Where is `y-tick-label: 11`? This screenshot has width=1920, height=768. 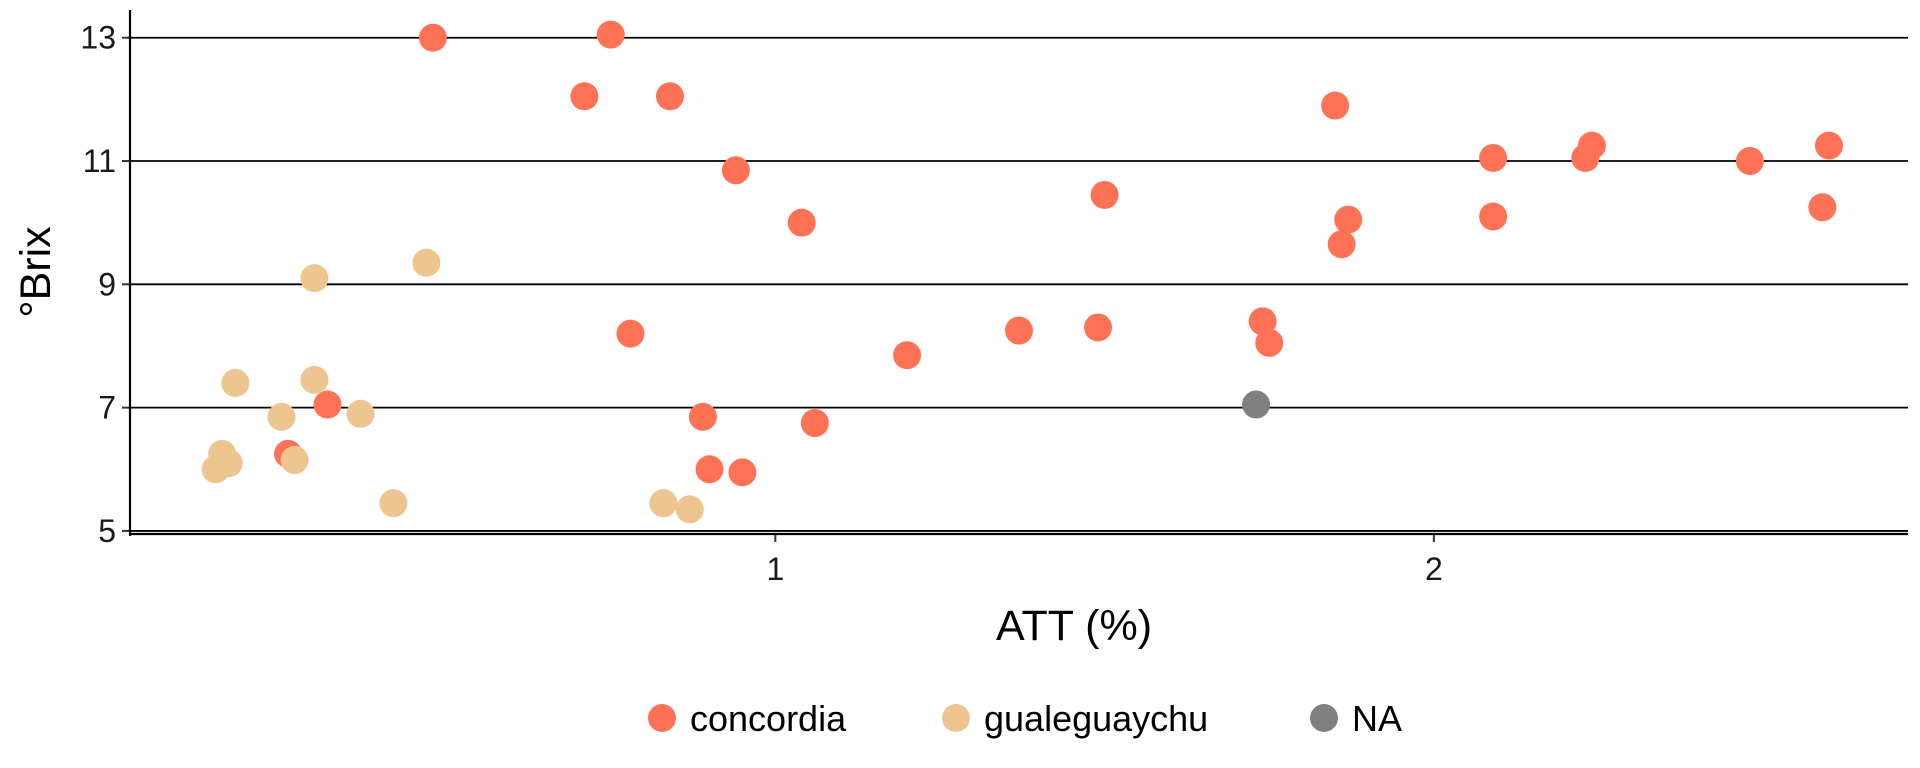 y-tick-label: 11 is located at coordinates (99, 161).